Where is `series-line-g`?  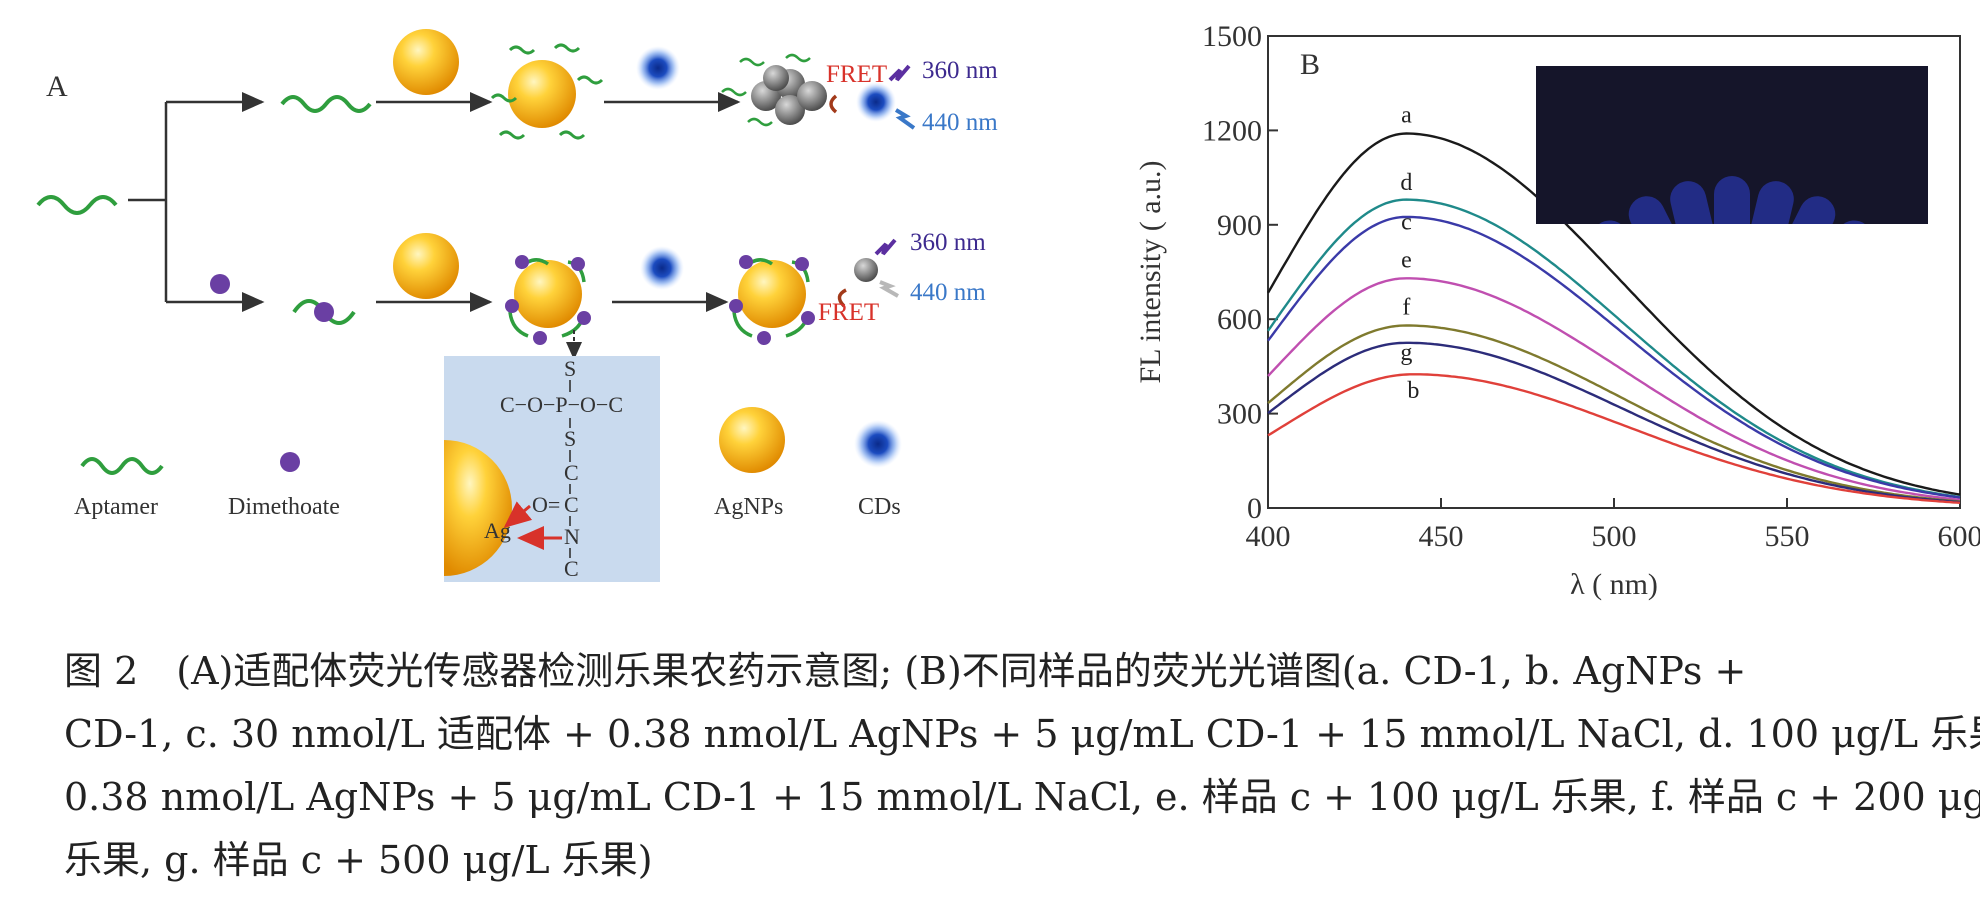 series-line-g is located at coordinates (1614, 422).